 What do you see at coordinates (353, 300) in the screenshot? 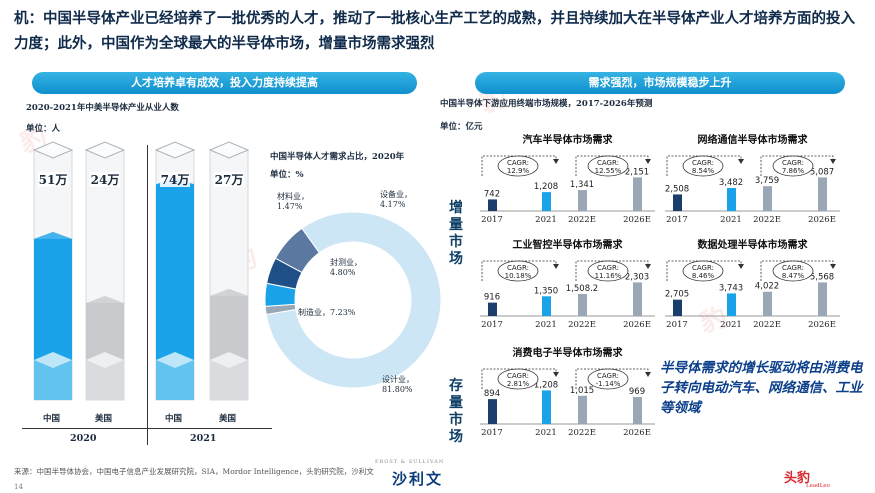
I see `donut-slice-设计业` at bounding box center [353, 300].